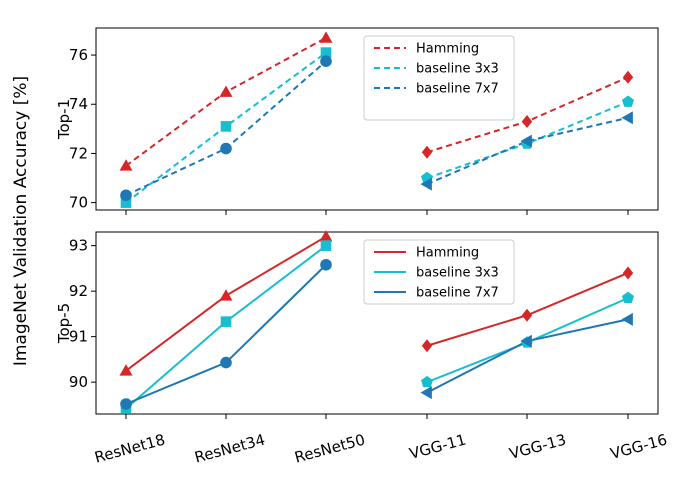 This screenshot has height=477, width=681. What do you see at coordinates (330, 448) in the screenshot?
I see `x-category-label-resnet50: ResNet50` at bounding box center [330, 448].